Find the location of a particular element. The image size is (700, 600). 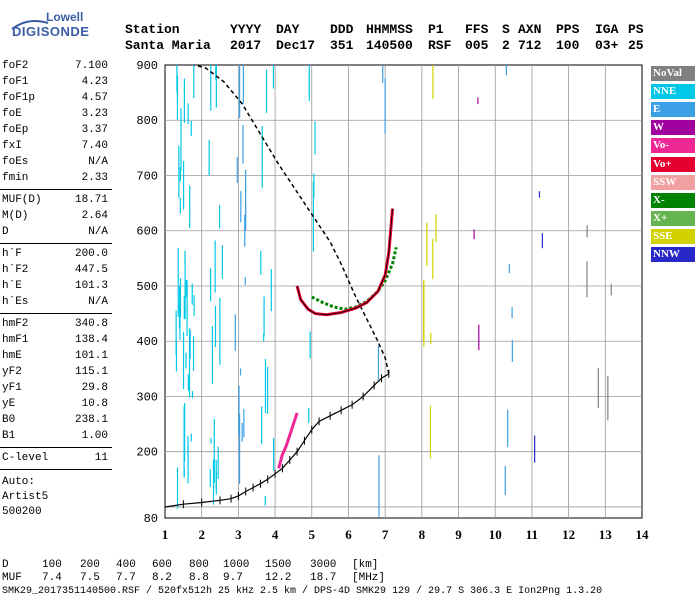

param-name: fmin is located at coordinates (15, 178).